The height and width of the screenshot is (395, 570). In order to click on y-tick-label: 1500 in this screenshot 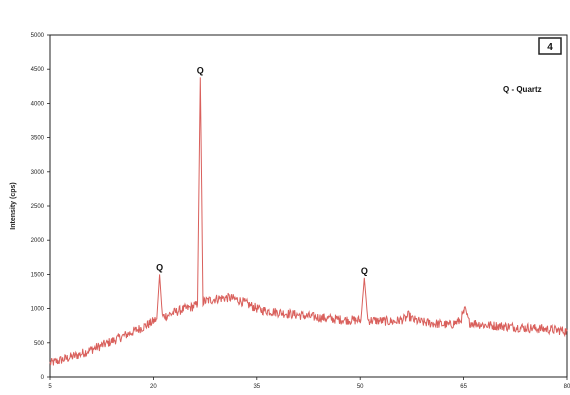, I will do `click(38, 275)`.